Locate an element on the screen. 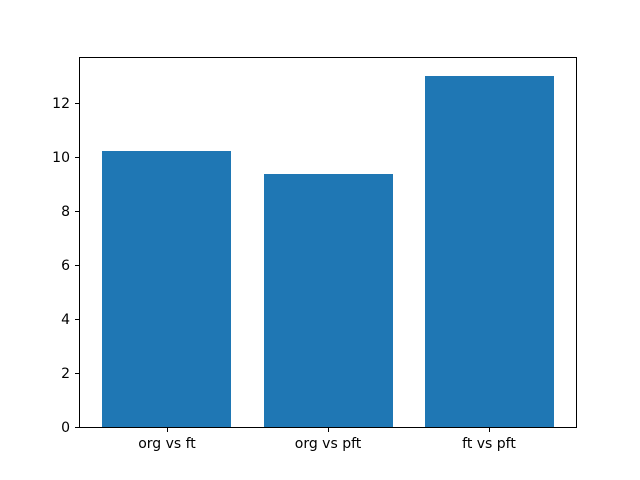 This screenshot has height=480, width=640. y-tick-label: 6 is located at coordinates (65, 266).